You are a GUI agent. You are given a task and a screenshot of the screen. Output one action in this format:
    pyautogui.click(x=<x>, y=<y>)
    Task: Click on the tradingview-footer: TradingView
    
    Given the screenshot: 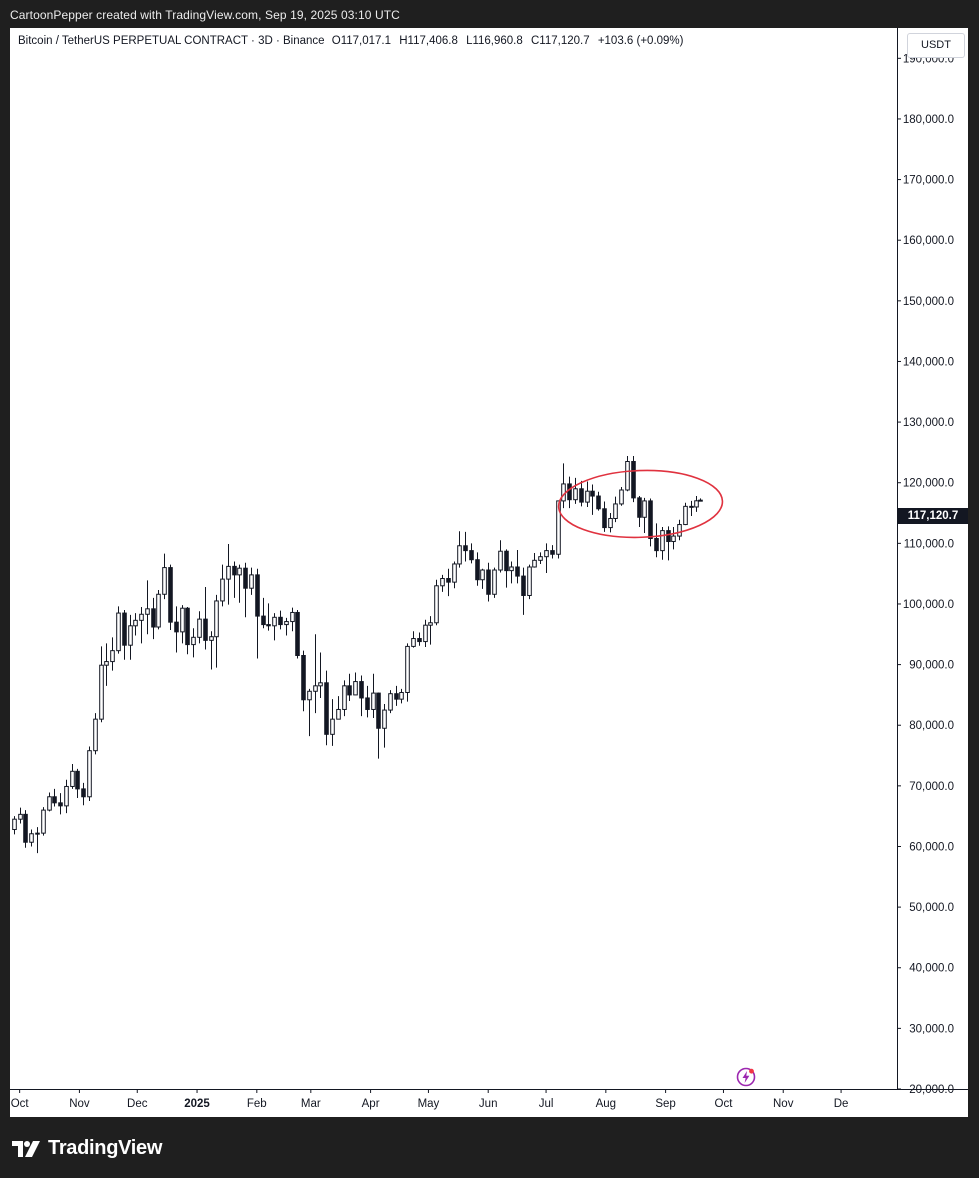 What is the action you would take?
    pyautogui.click(x=87, y=1148)
    